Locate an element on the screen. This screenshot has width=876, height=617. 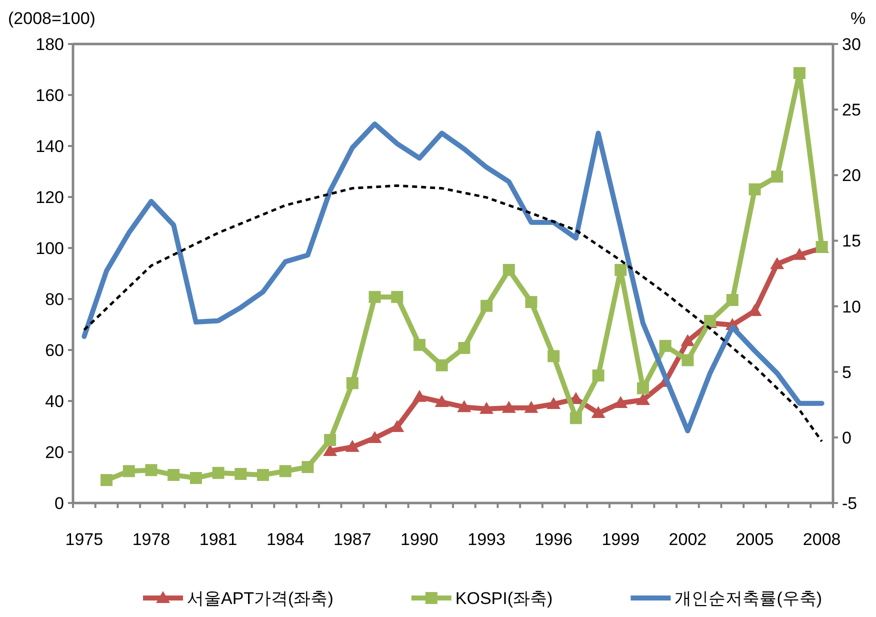
y2-tick-label: 10 is located at coordinates (851, 306).